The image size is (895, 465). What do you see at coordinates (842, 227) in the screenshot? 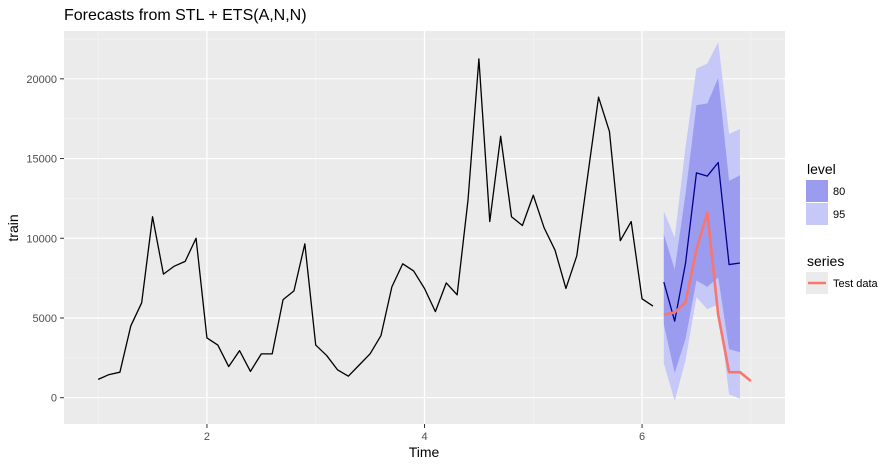
I see `legend: level 80 95 series Test data` at bounding box center [842, 227].